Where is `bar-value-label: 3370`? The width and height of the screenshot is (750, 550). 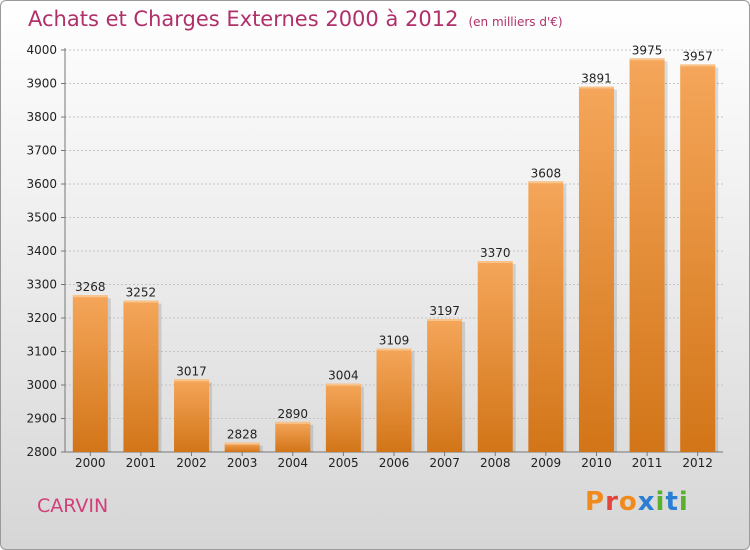 bar-value-label: 3370 is located at coordinates (495, 253).